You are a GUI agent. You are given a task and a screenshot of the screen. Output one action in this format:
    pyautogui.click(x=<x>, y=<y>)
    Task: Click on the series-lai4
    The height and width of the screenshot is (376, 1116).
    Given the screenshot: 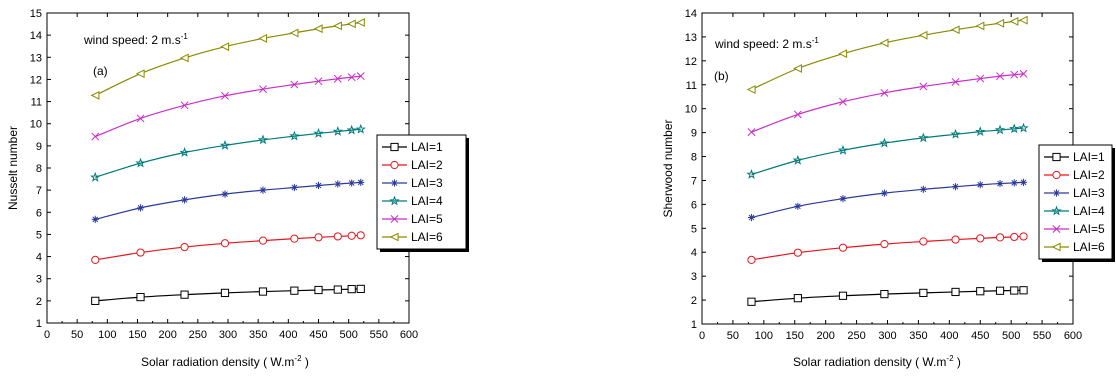 What is the action you would take?
    pyautogui.click(x=228, y=152)
    